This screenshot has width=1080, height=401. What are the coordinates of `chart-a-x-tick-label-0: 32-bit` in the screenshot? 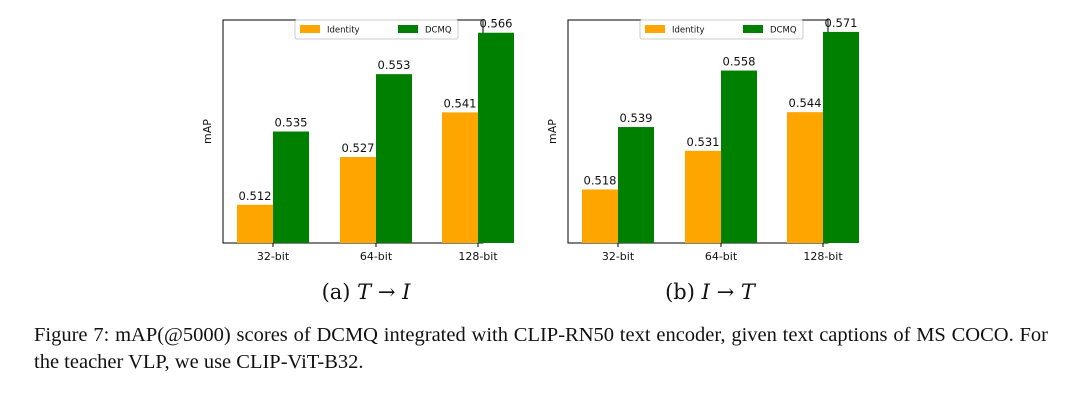 It's located at (273, 256).